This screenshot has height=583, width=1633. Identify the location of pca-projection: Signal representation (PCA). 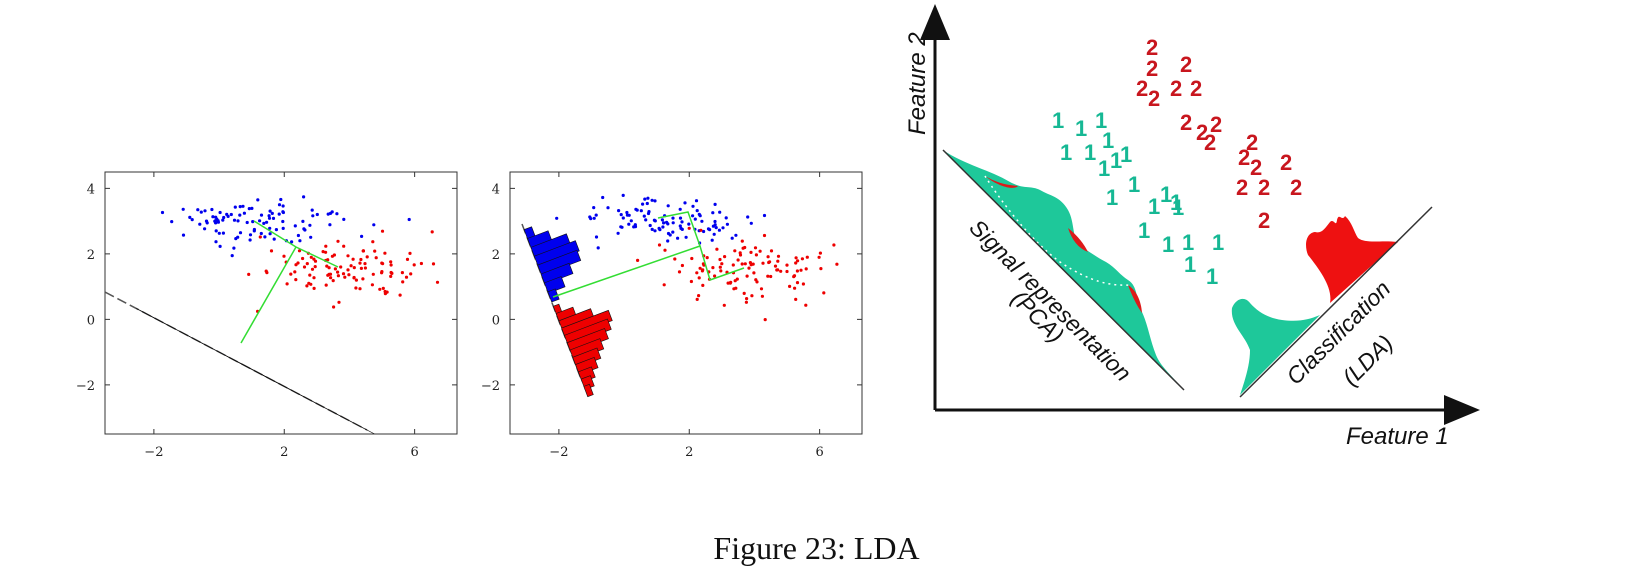
(1063, 270).